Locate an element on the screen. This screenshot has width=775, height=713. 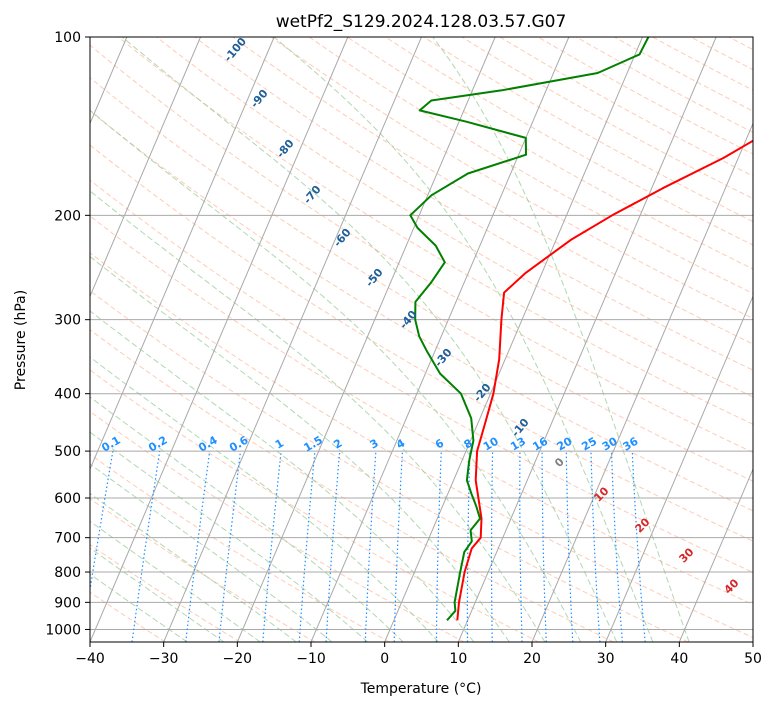
x-tick-label: 20 is located at coordinates (532, 659).